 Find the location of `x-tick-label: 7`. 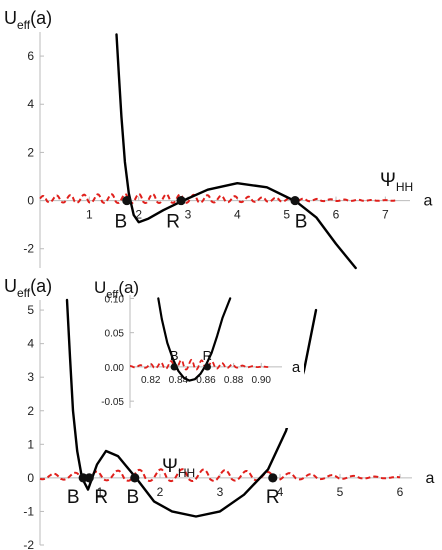

x-tick-label: 7 is located at coordinates (385, 215).